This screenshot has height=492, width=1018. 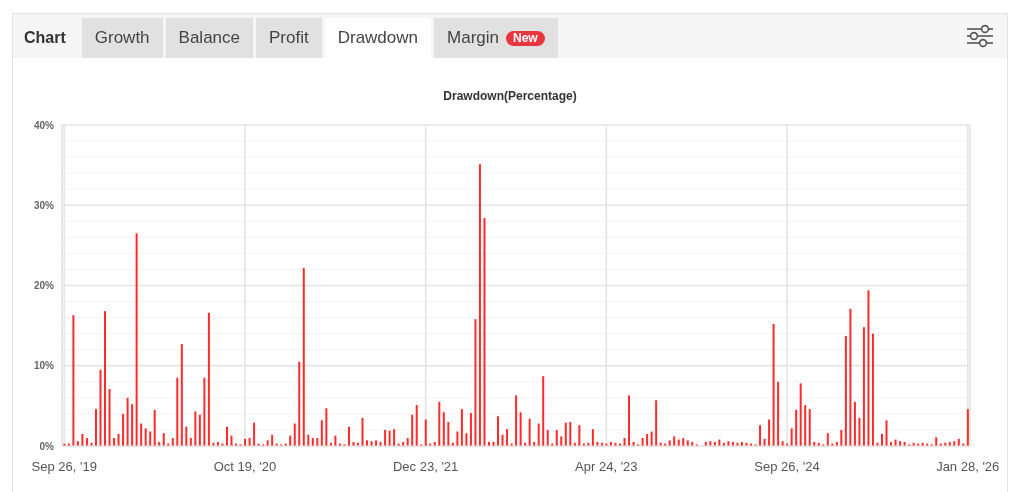 I want to click on y-tick-label: 10%, so click(x=44, y=366).